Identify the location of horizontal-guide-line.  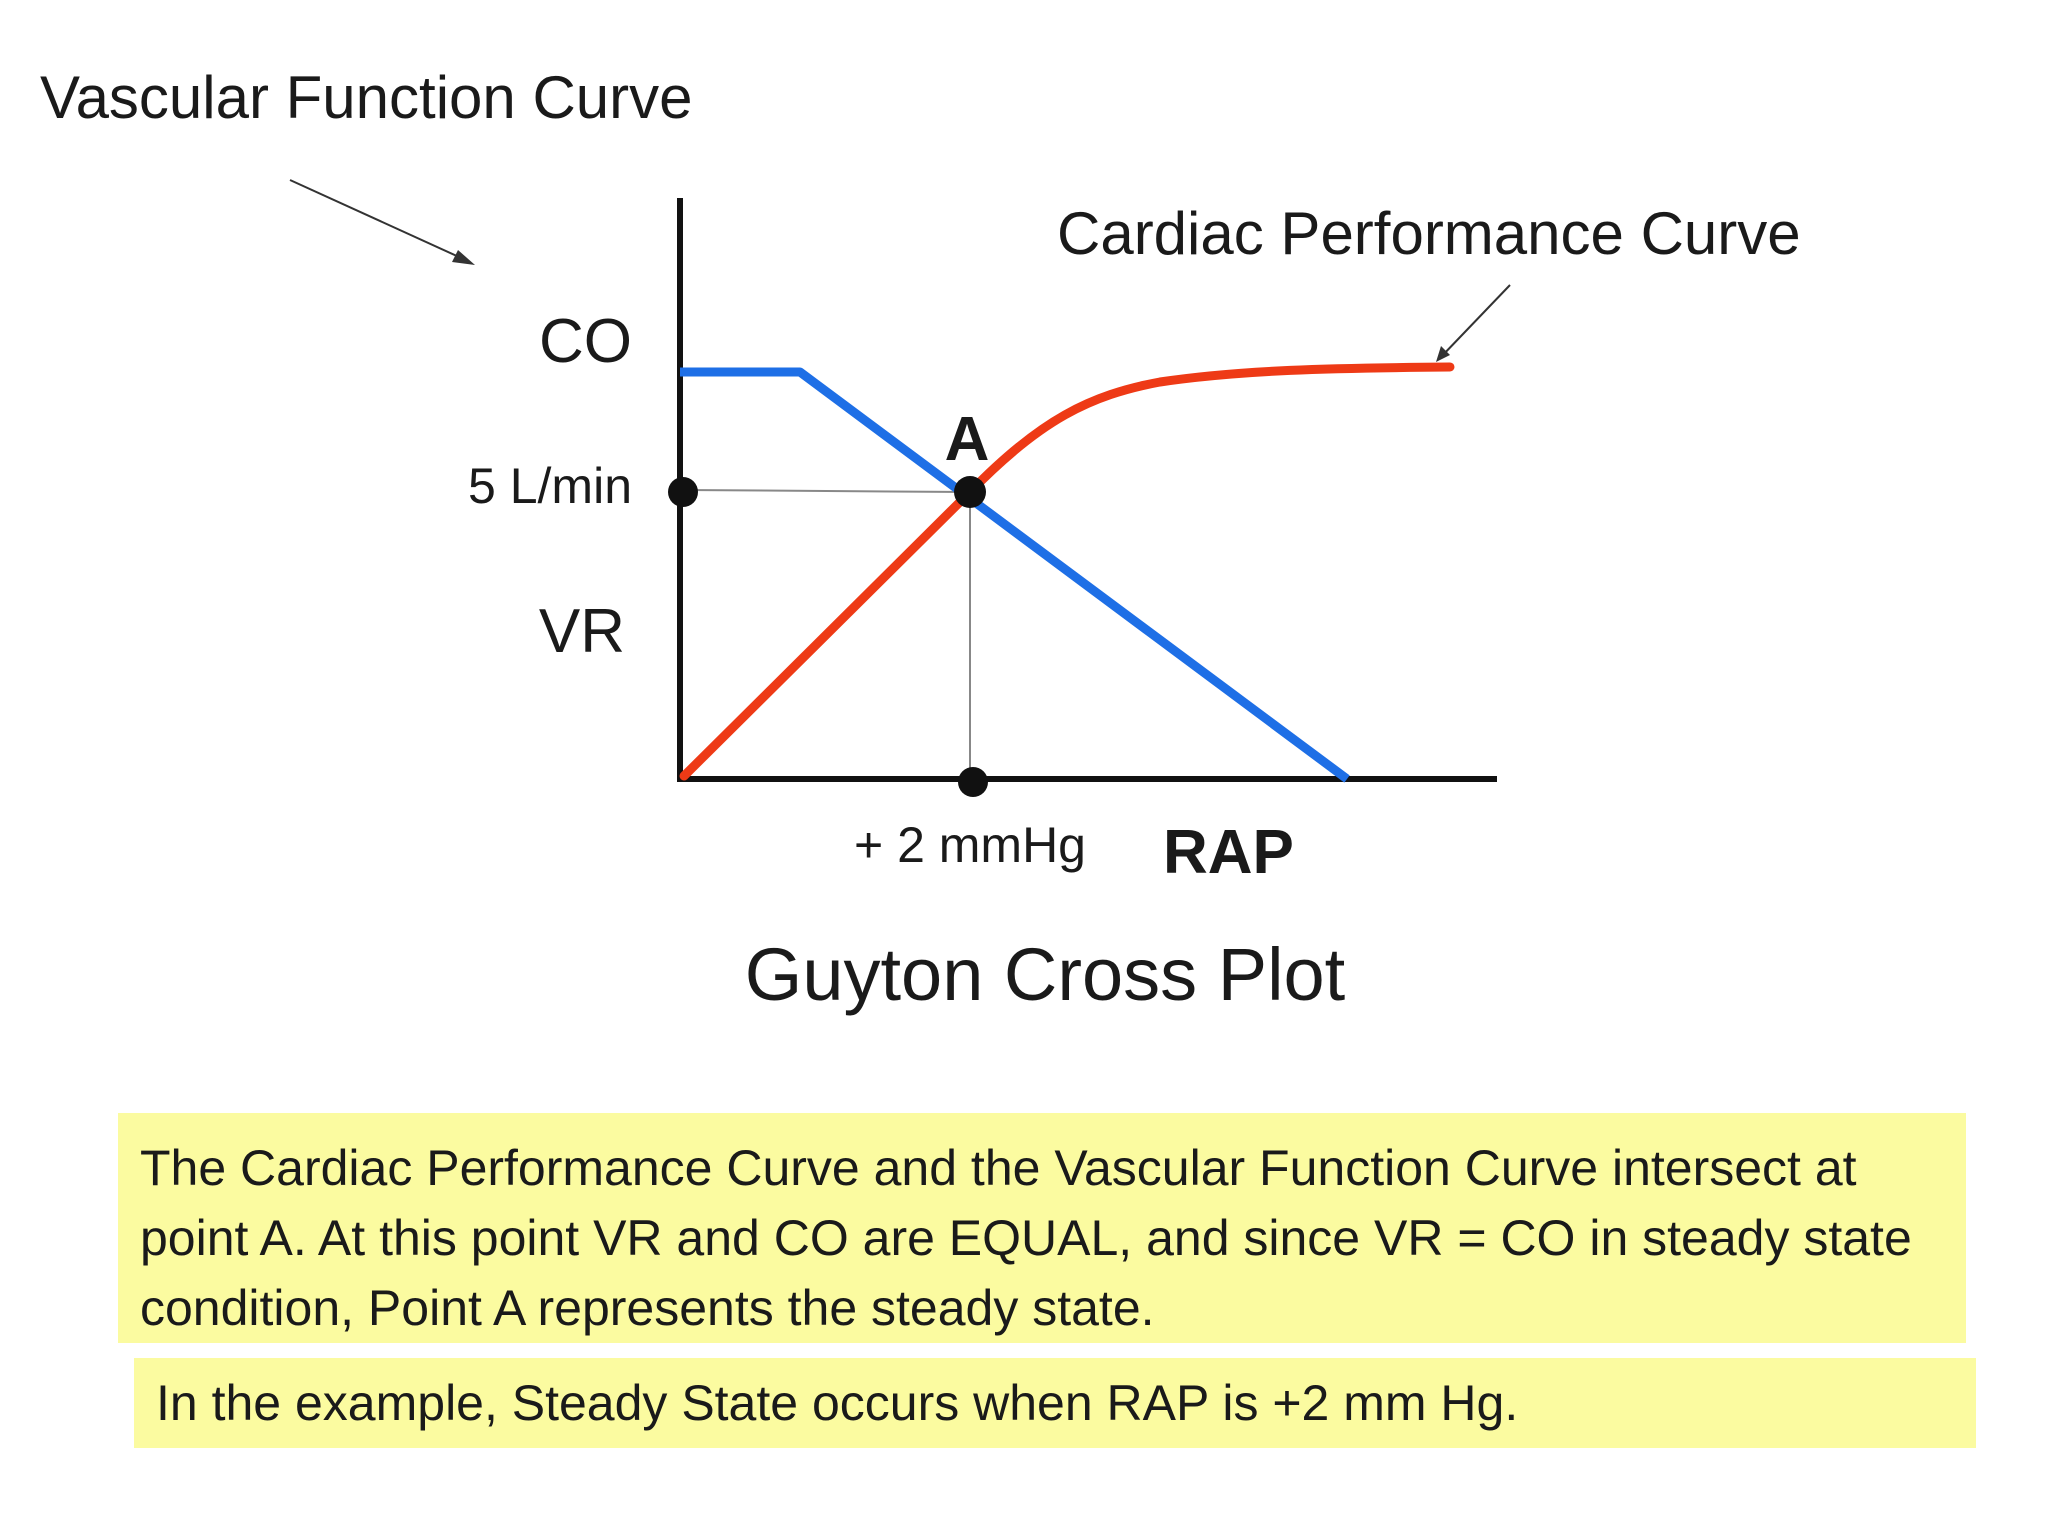
(825, 491).